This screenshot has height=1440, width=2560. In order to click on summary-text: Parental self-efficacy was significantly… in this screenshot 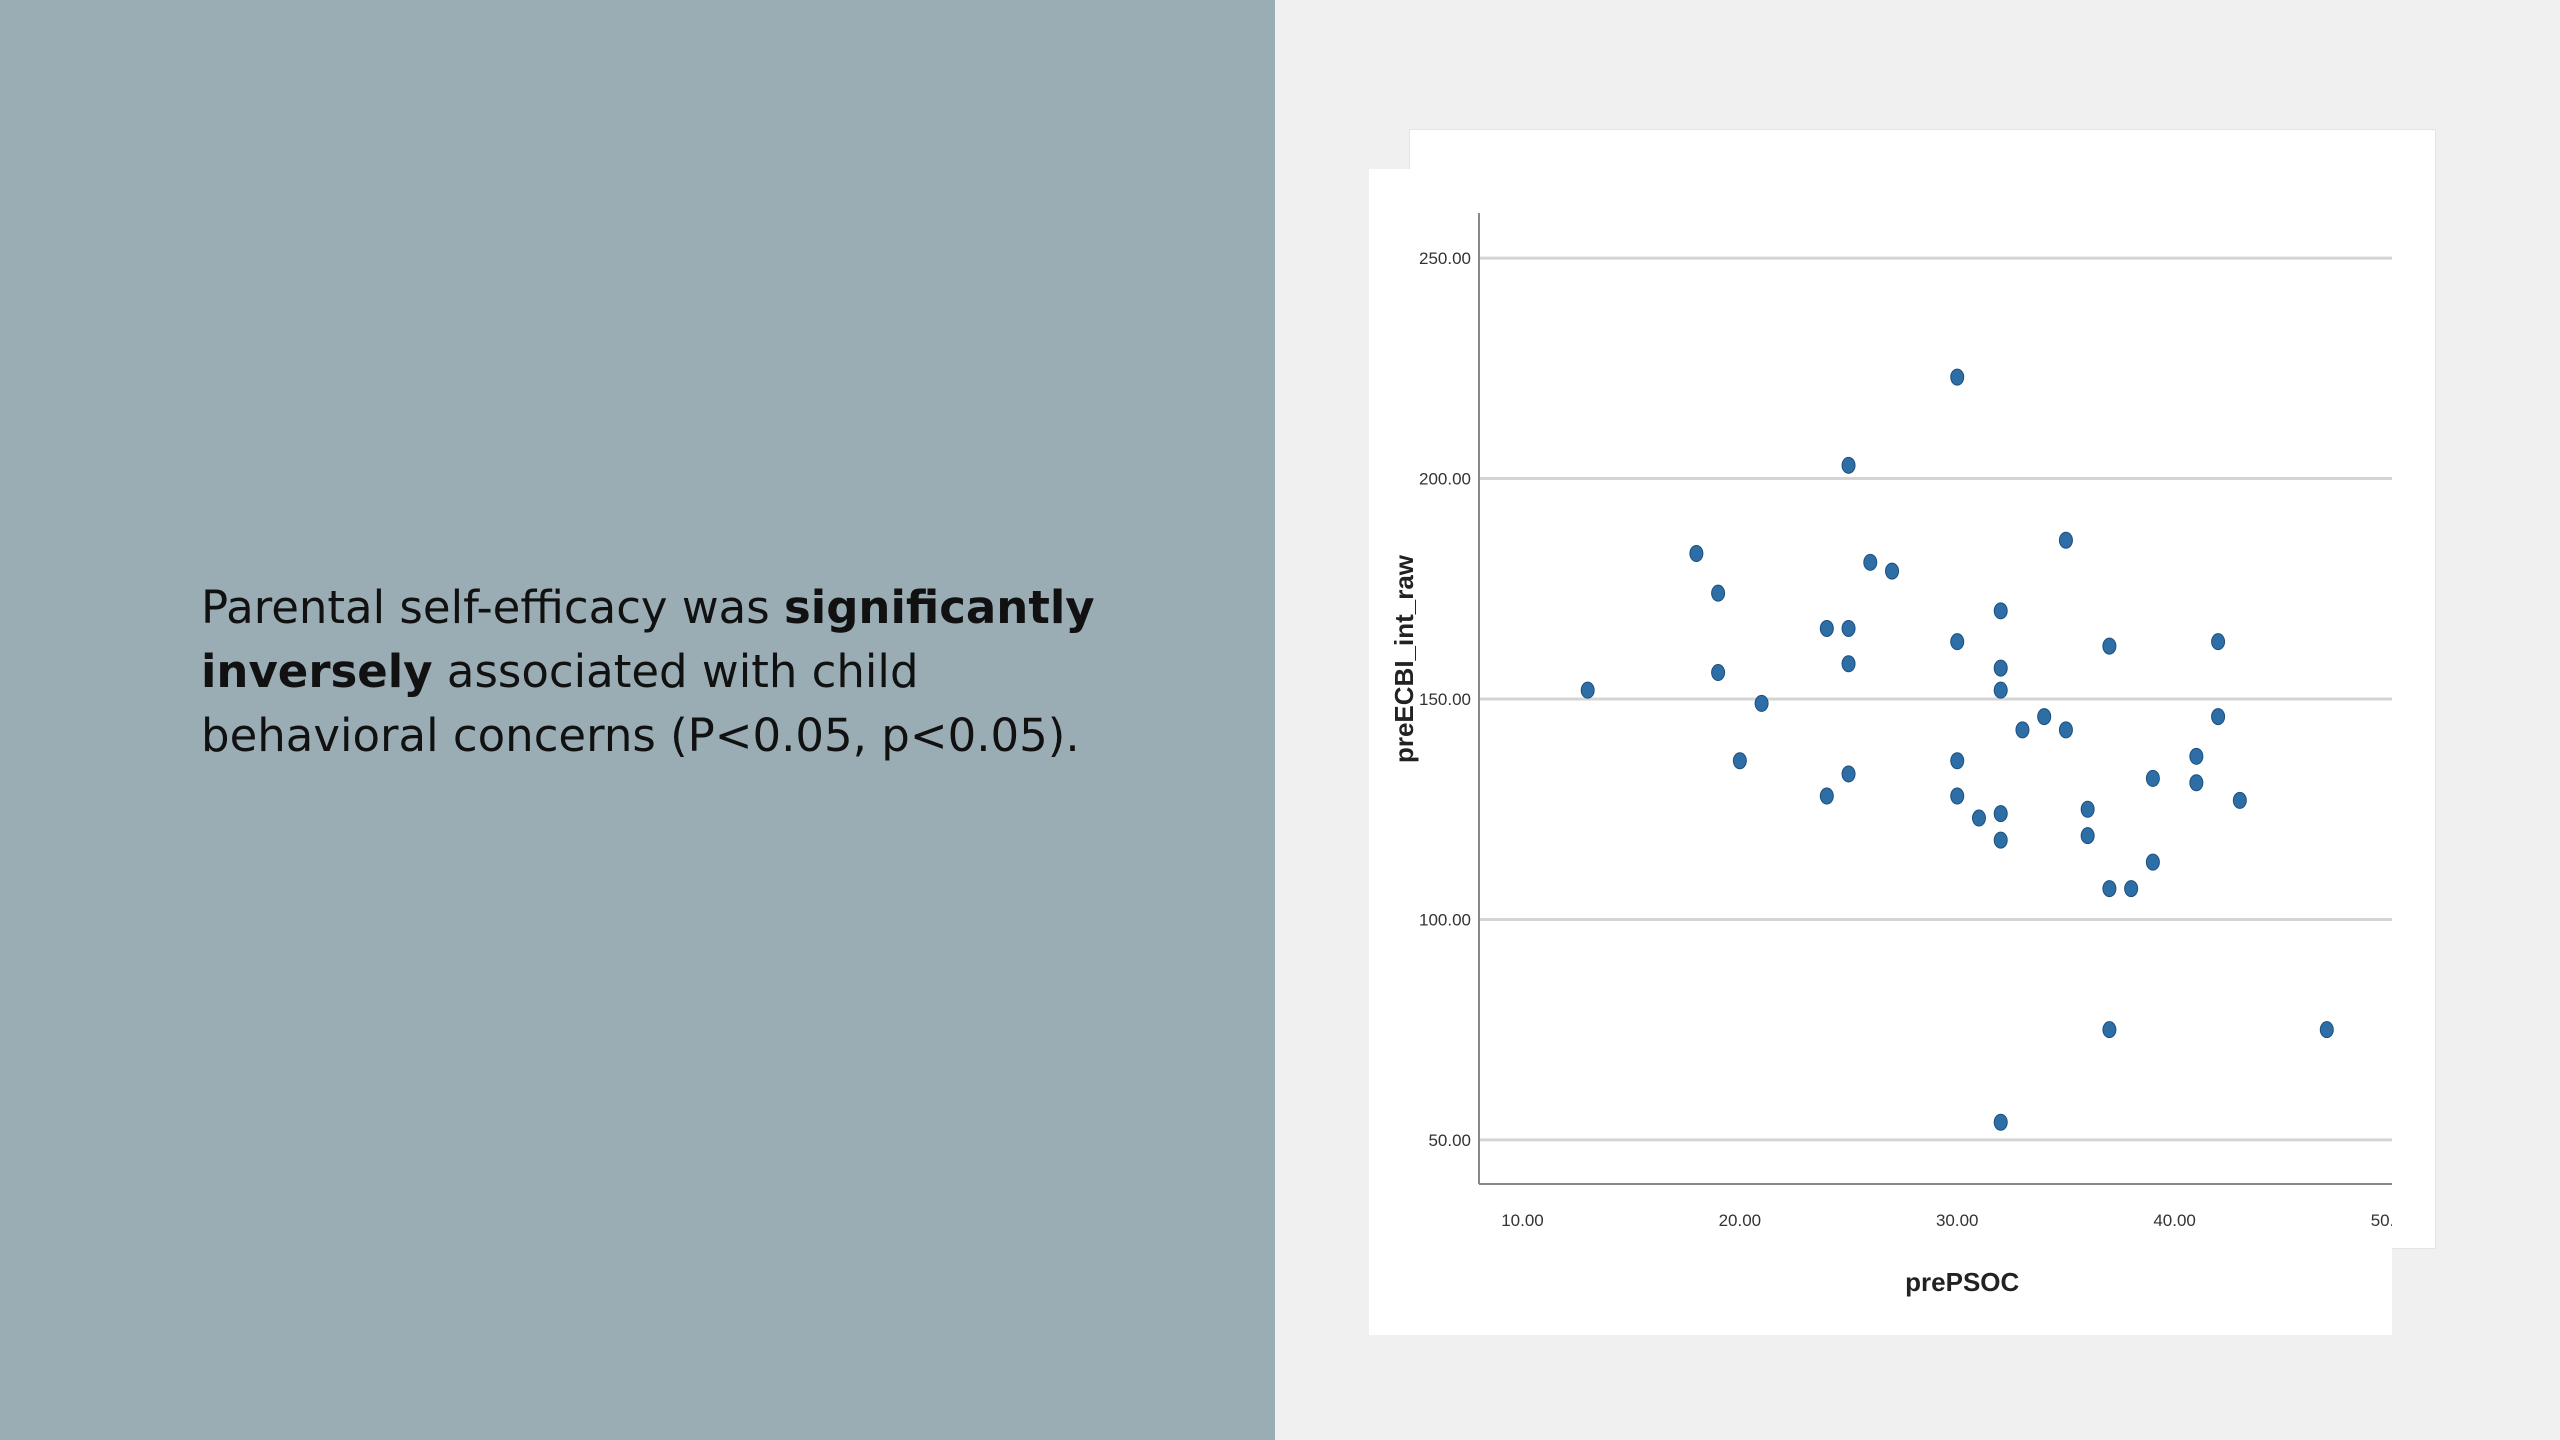, I will do `click(651, 672)`.